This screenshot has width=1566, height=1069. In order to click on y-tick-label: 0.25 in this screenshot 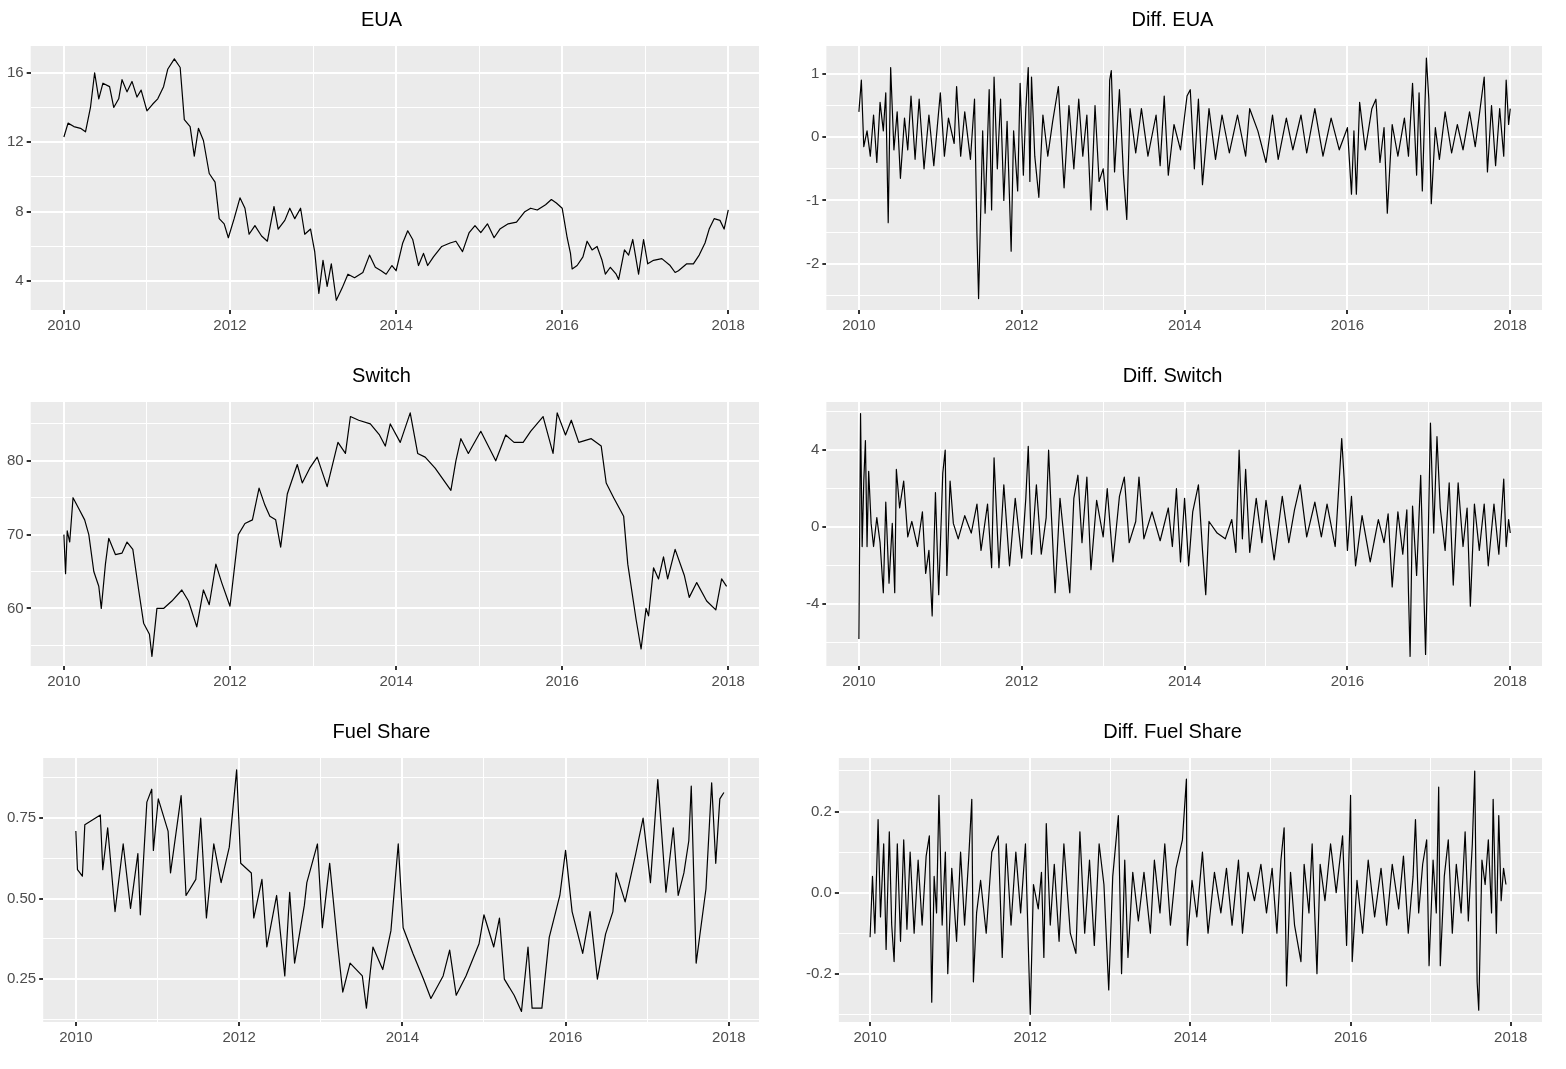, I will do `click(21, 978)`.